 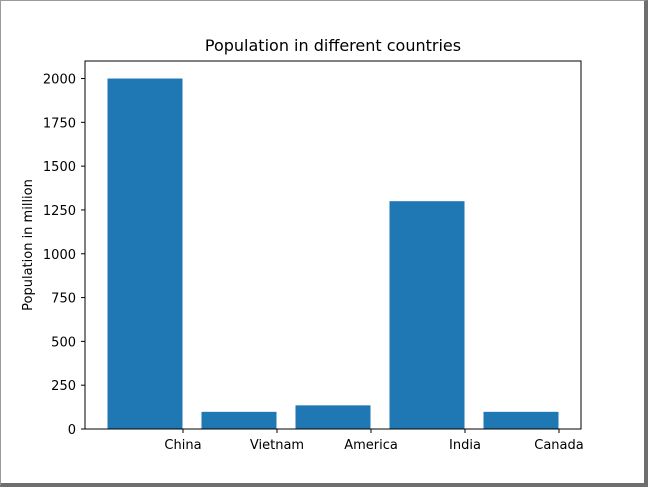 What do you see at coordinates (333, 45) in the screenshot?
I see `chart-title: Population in different countries` at bounding box center [333, 45].